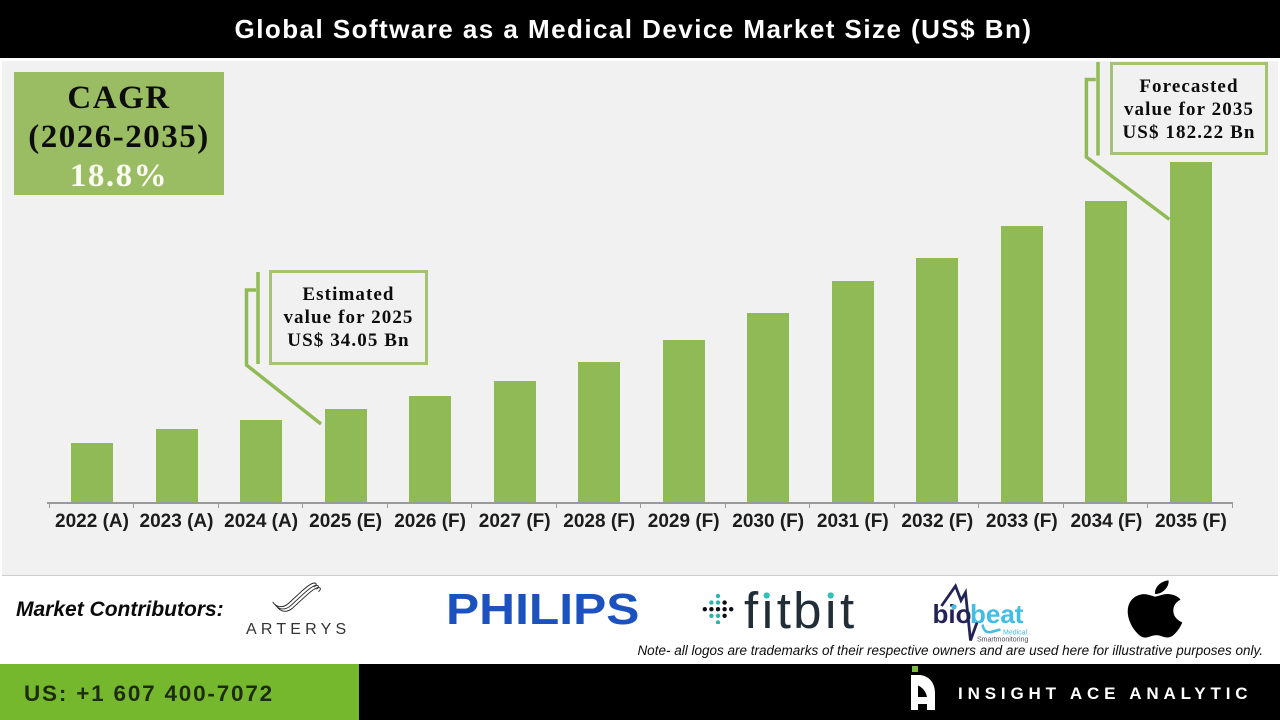 The width and height of the screenshot is (1280, 720). I want to click on svg-text: Medical, so click(1015, 633).